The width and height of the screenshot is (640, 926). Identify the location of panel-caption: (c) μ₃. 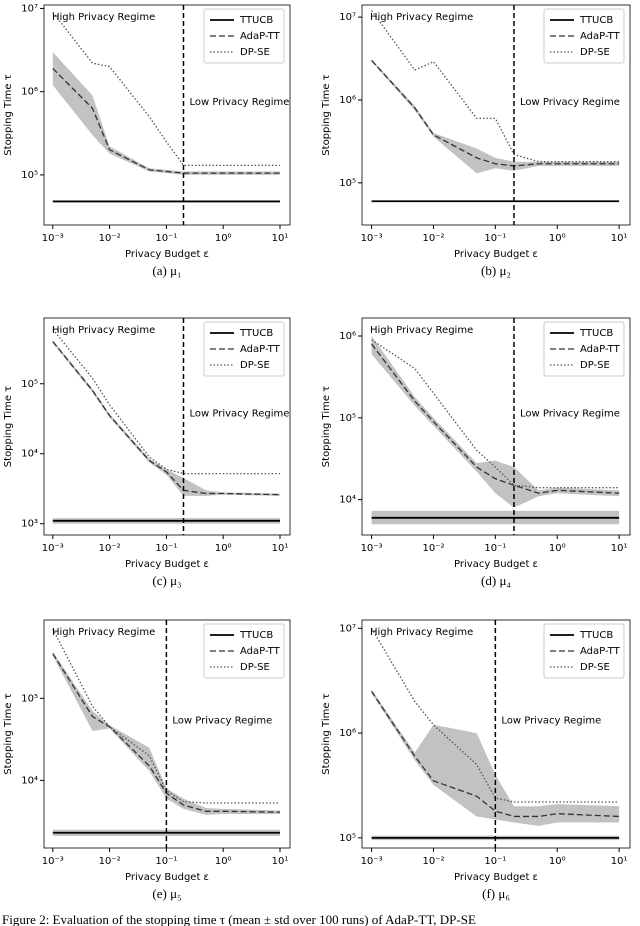
(166, 580).